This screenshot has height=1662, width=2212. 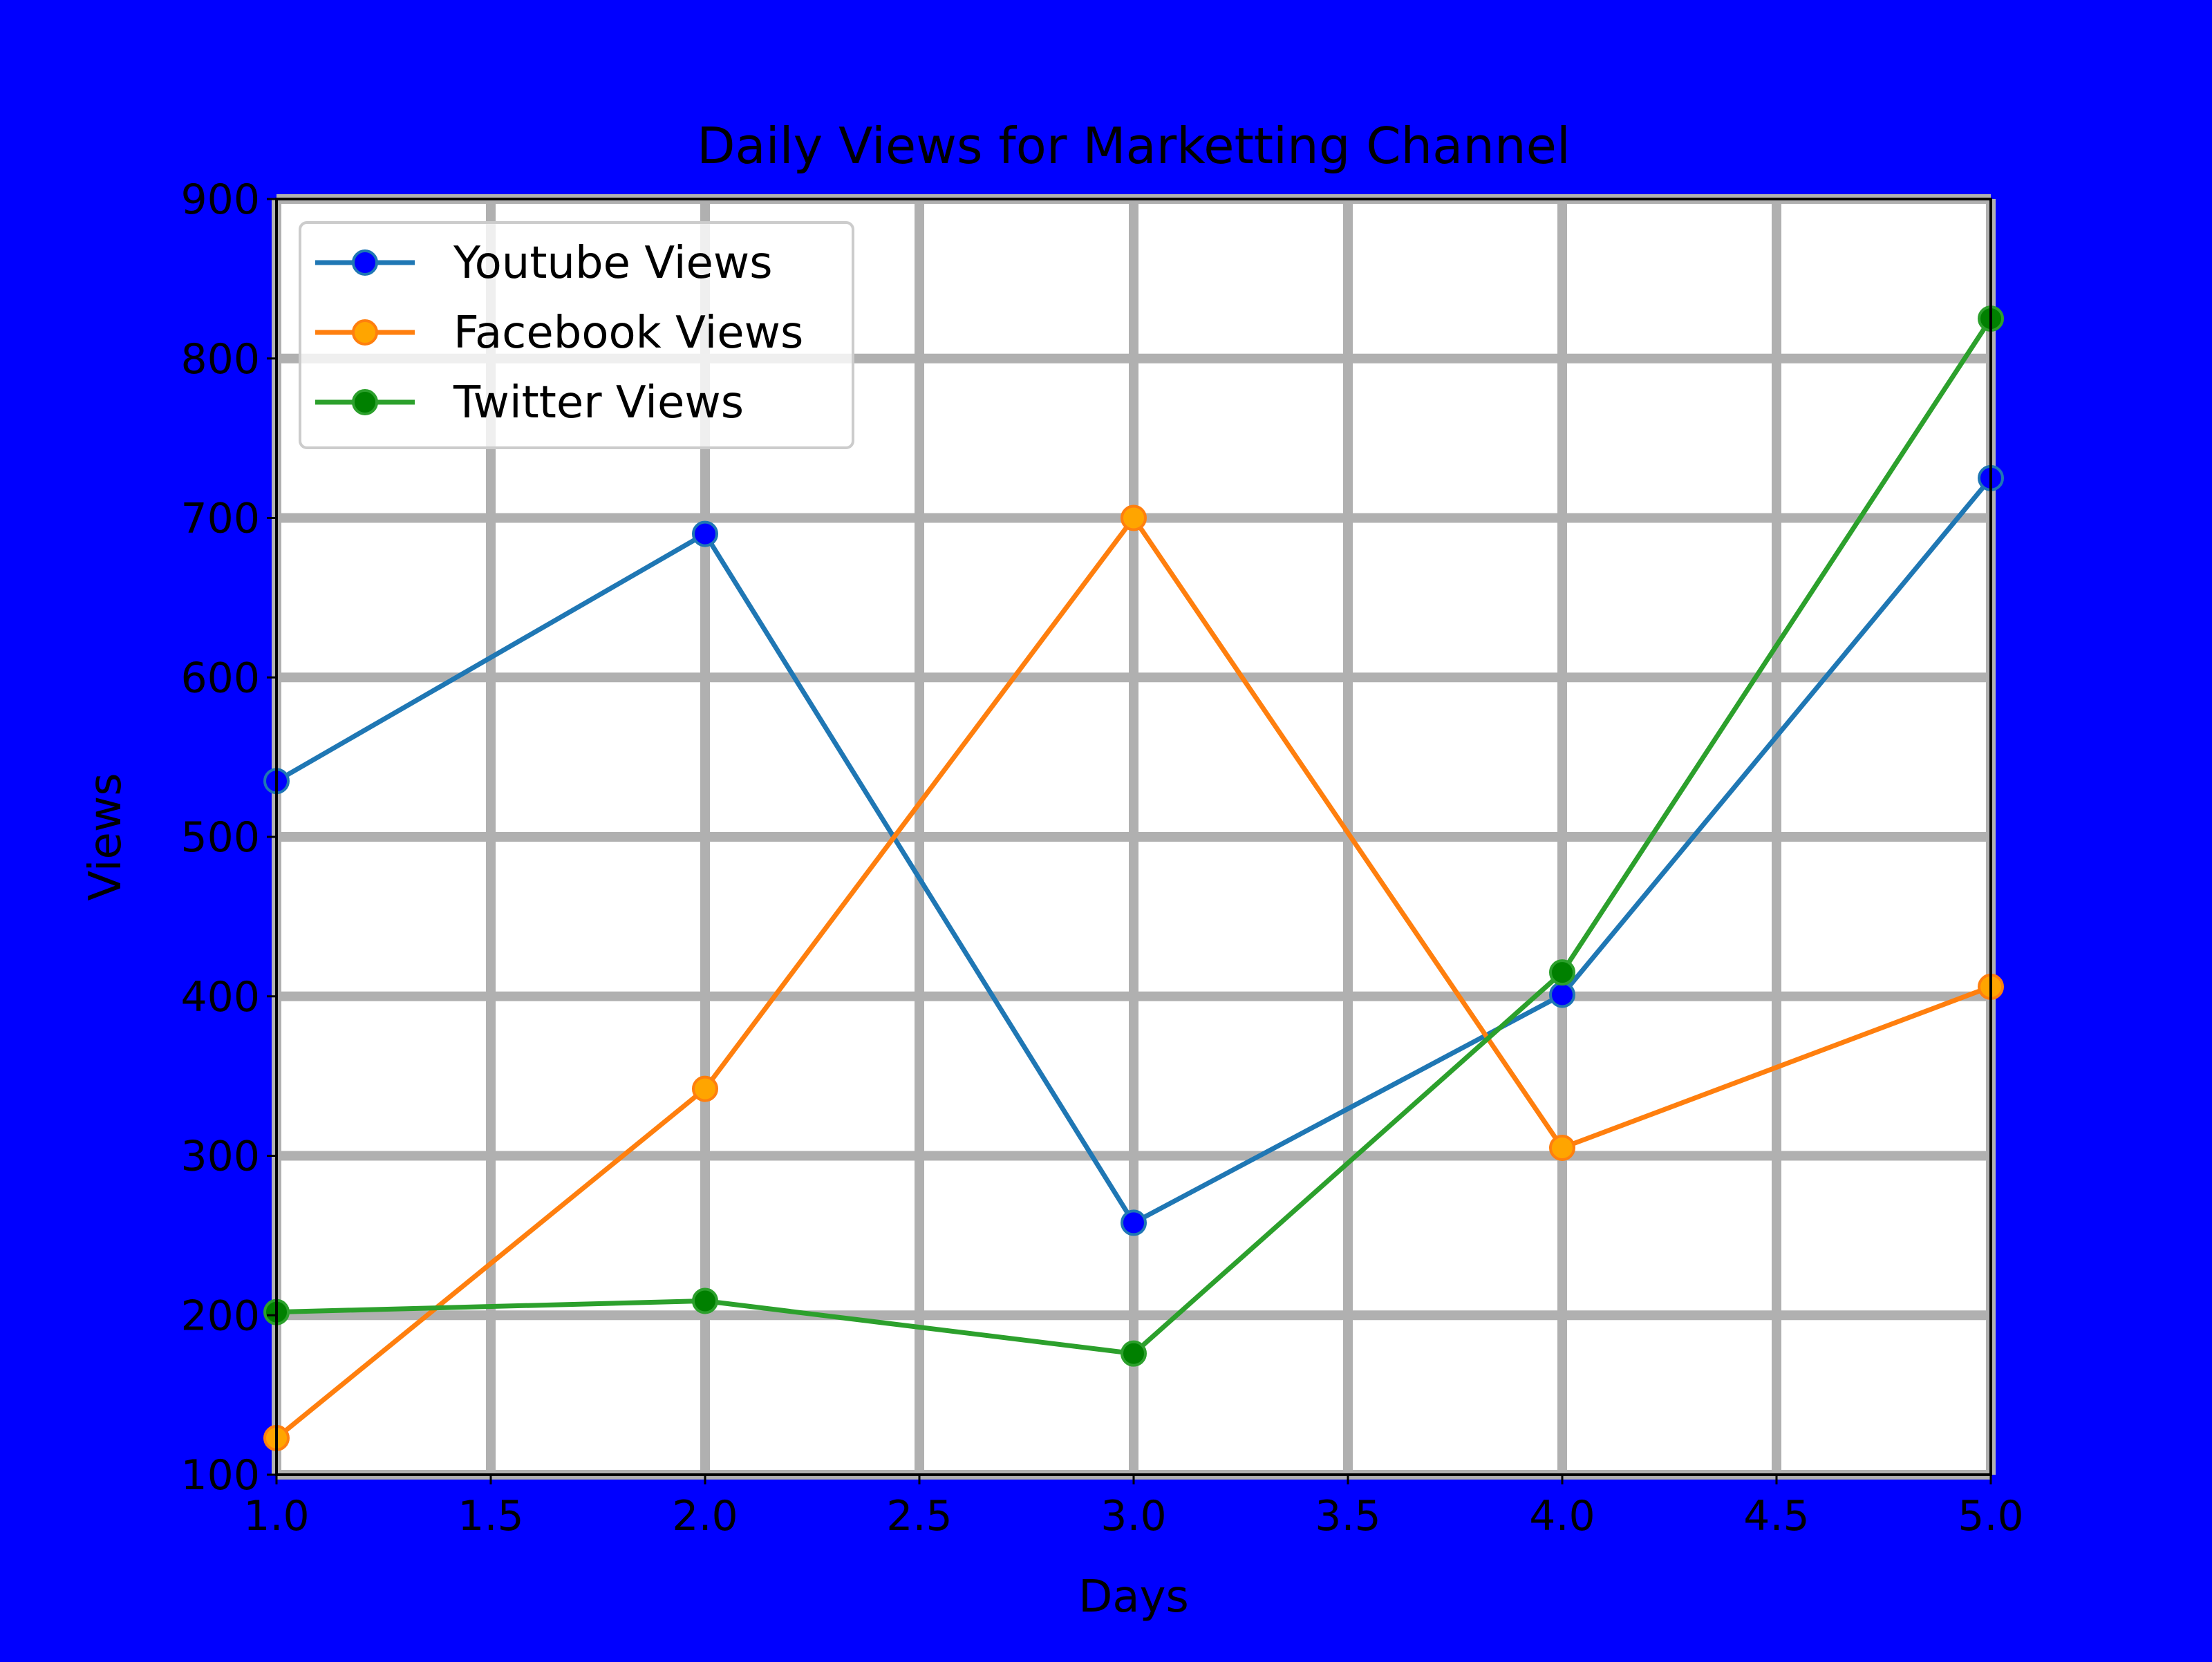 I want to click on x-tick-label: 1.5, so click(x=490, y=1516).